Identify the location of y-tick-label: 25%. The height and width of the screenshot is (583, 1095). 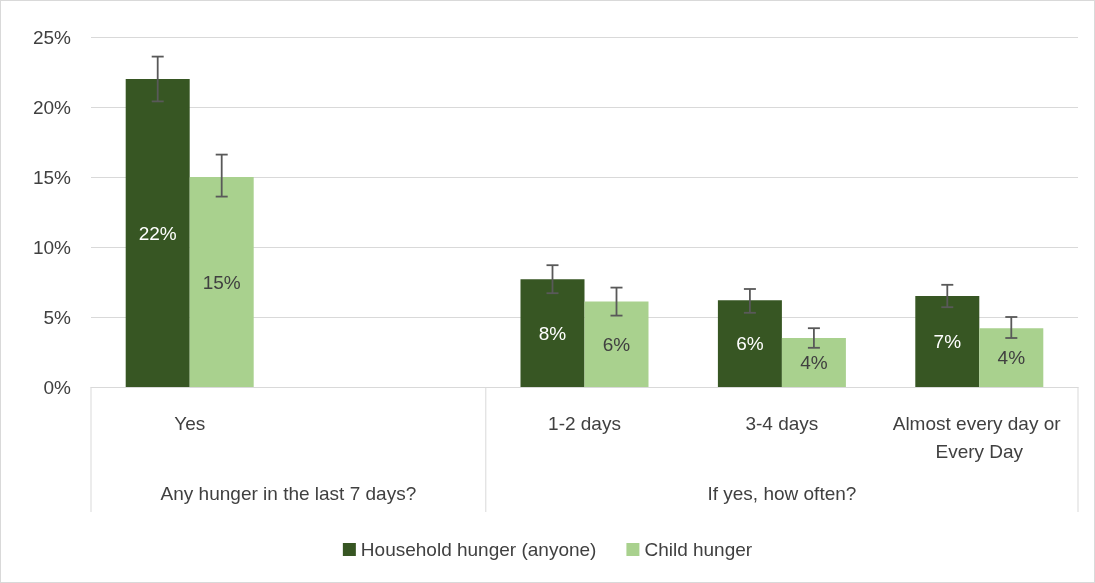
(52, 37).